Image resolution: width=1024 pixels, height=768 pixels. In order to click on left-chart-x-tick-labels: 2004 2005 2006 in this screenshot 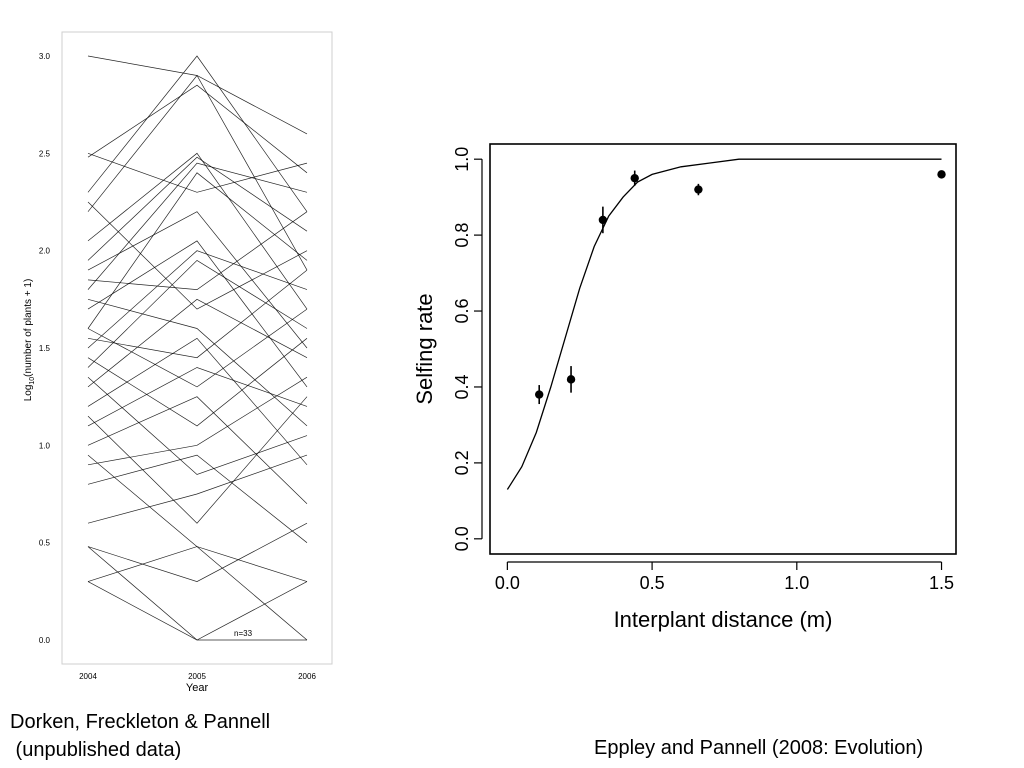, I will do `click(197, 676)`.